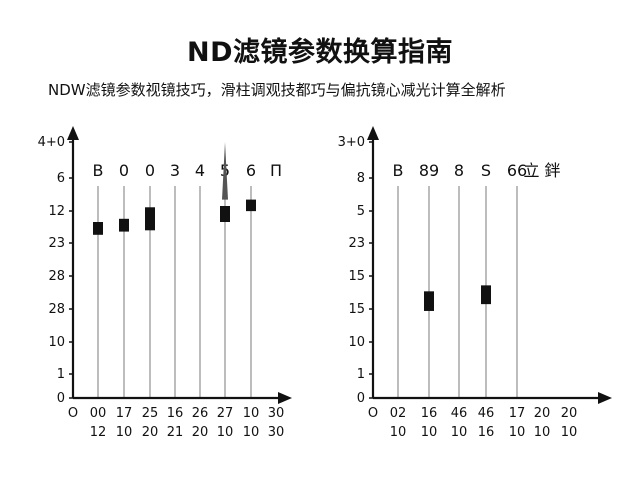 Image resolution: width=640 pixels, height=480 pixels. What do you see at coordinates (225, 413) in the screenshot?
I see `x-tick-label: 27` at bounding box center [225, 413].